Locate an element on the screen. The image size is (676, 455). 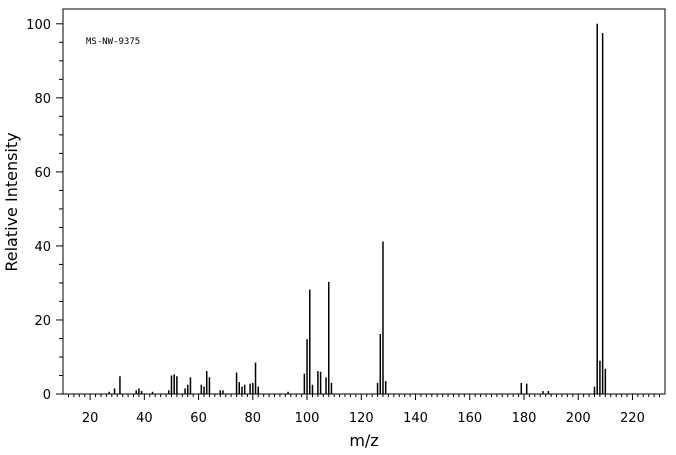
y-tick-label: 60 is located at coordinates (42, 173).